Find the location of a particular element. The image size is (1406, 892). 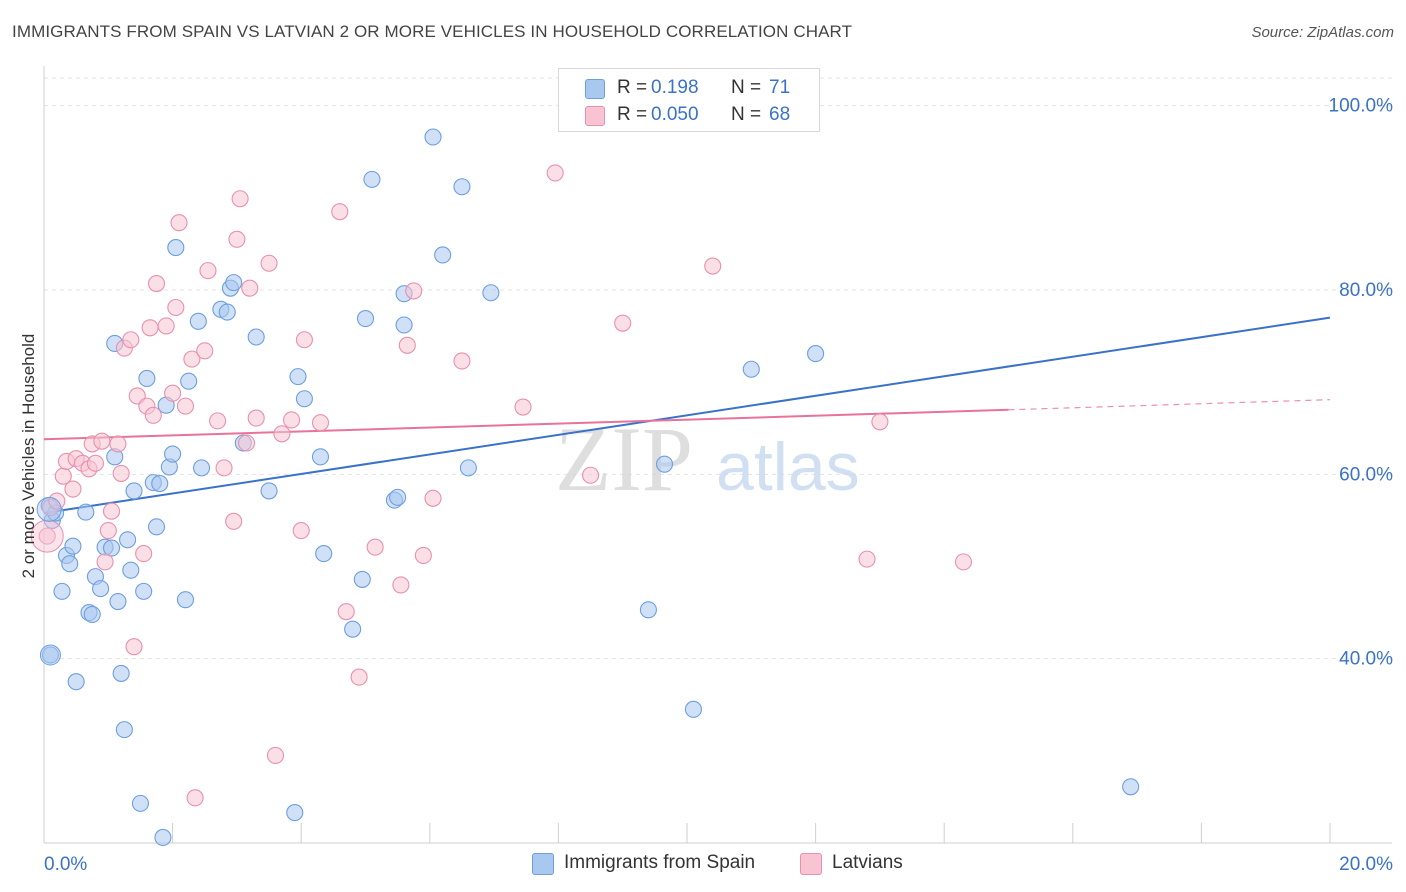

latvian-legend-label: Latvians is located at coordinates (867, 862).